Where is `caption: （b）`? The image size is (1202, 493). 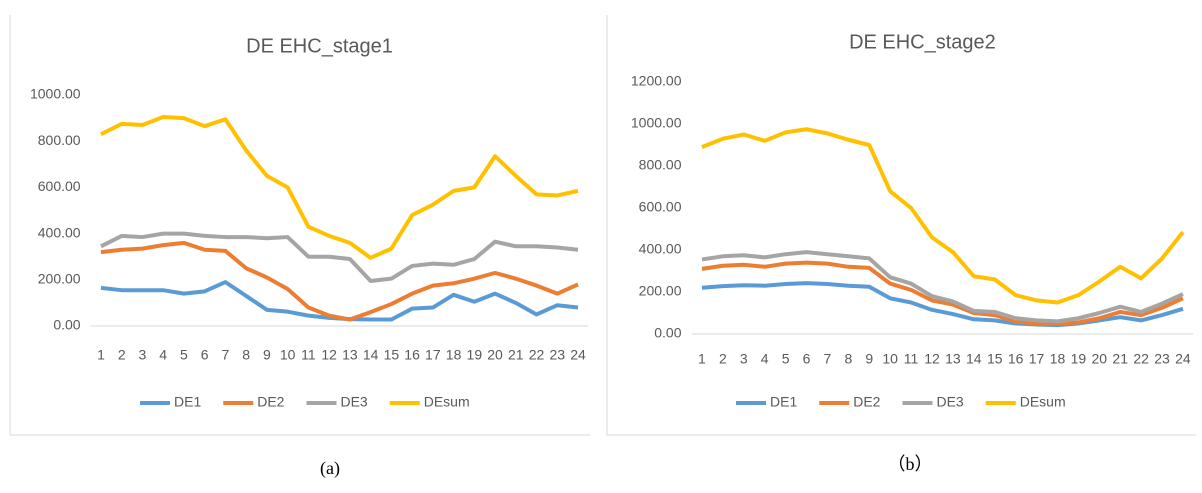 caption: （b） is located at coordinates (910, 464).